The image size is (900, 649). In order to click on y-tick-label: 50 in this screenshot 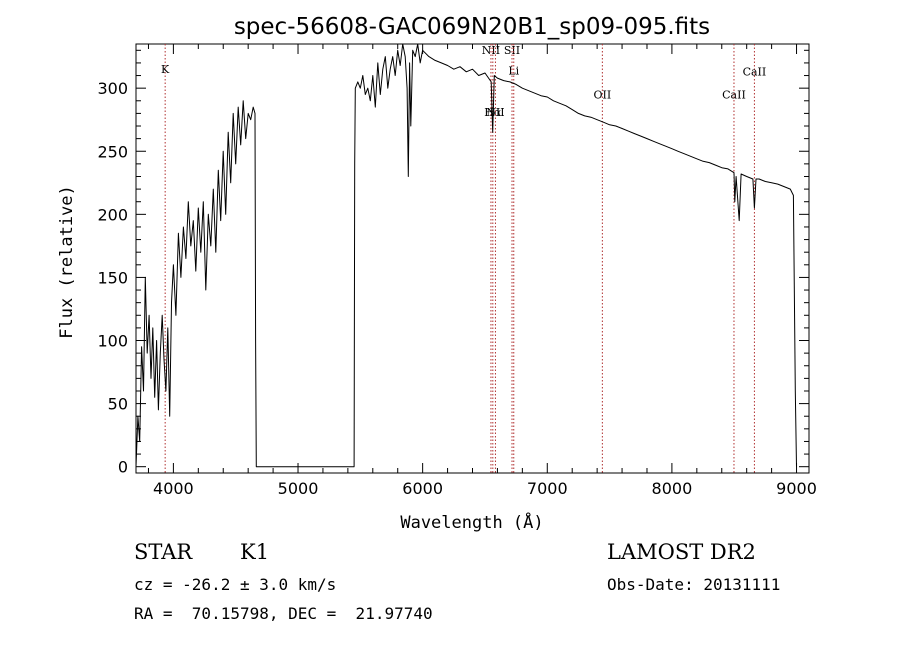, I will do `click(118, 404)`.